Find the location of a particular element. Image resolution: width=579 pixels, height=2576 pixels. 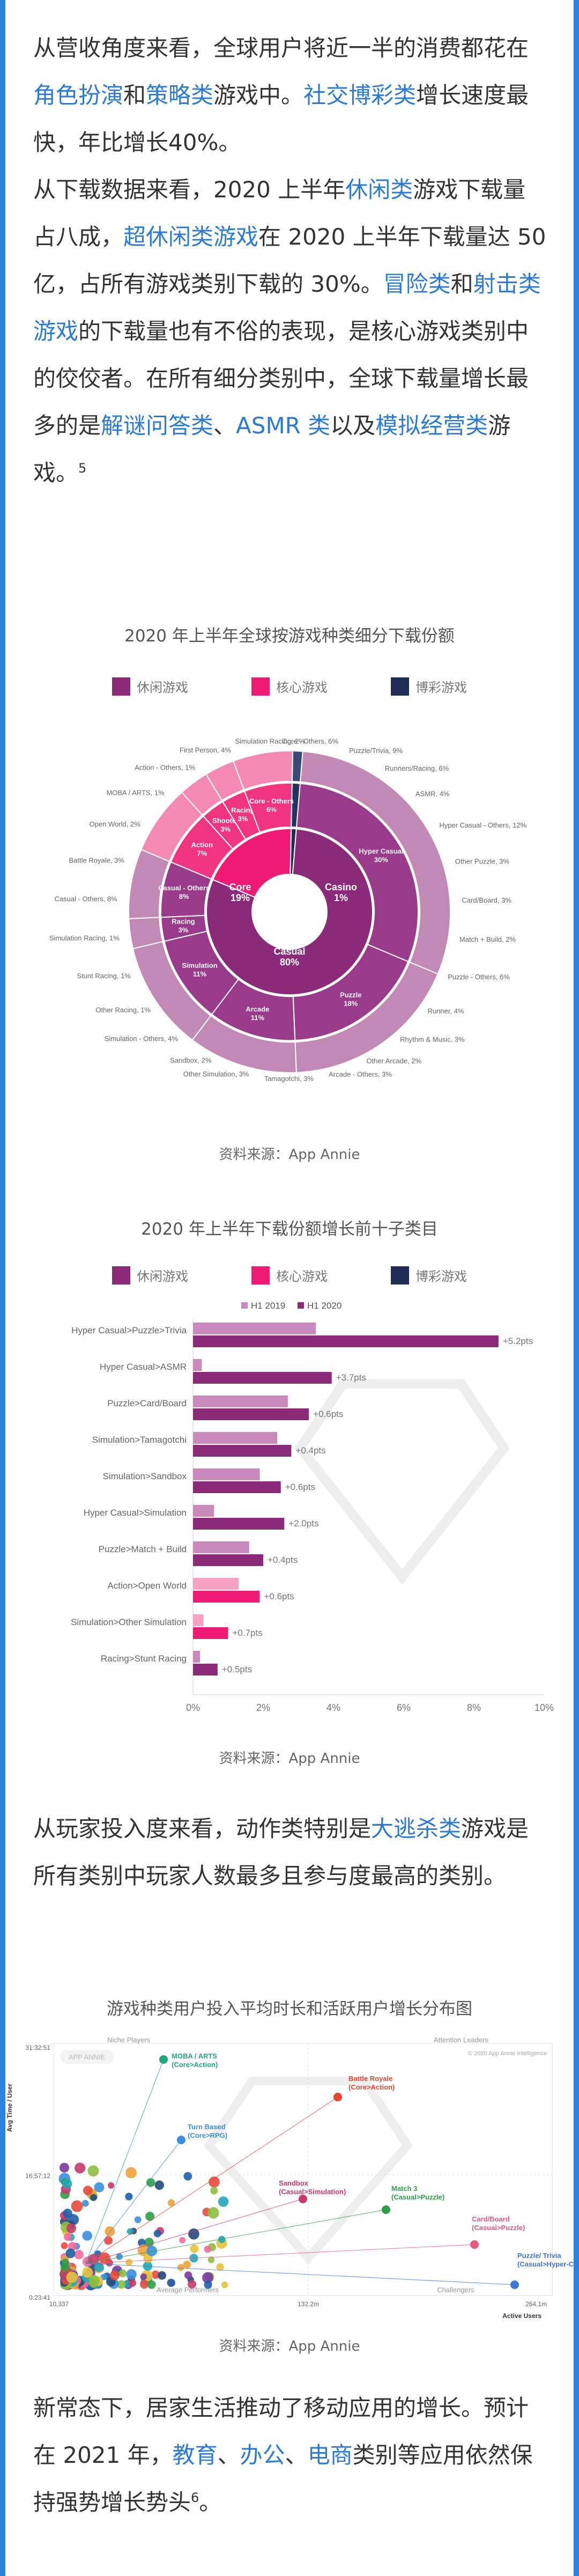

highlight-sublabel: (Casual>Hyper-Casual) is located at coordinates (548, 2264).